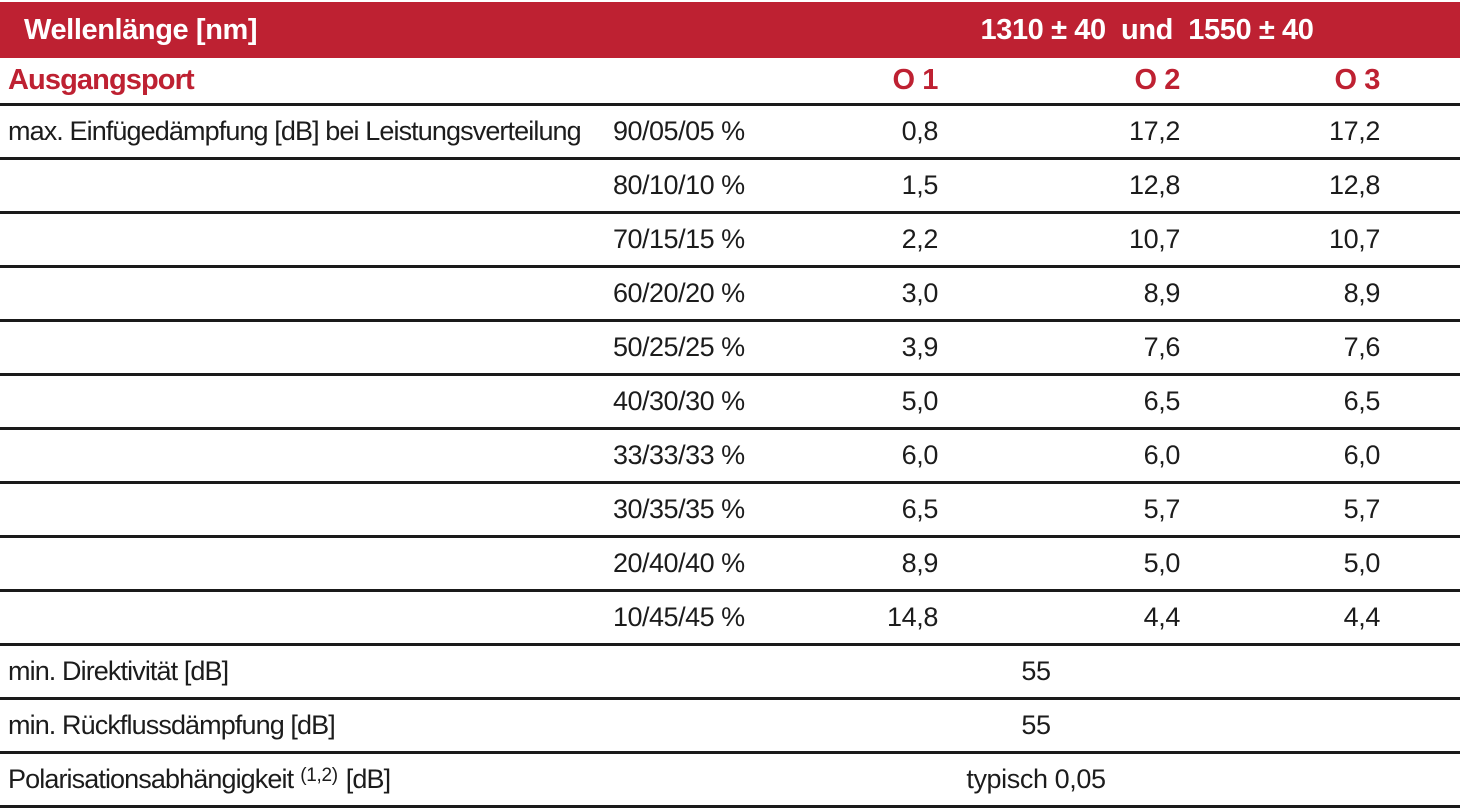 The height and width of the screenshot is (808, 1460). Describe the element at coordinates (368, 779) in the screenshot. I see `polarization-unit: [dB]` at that location.